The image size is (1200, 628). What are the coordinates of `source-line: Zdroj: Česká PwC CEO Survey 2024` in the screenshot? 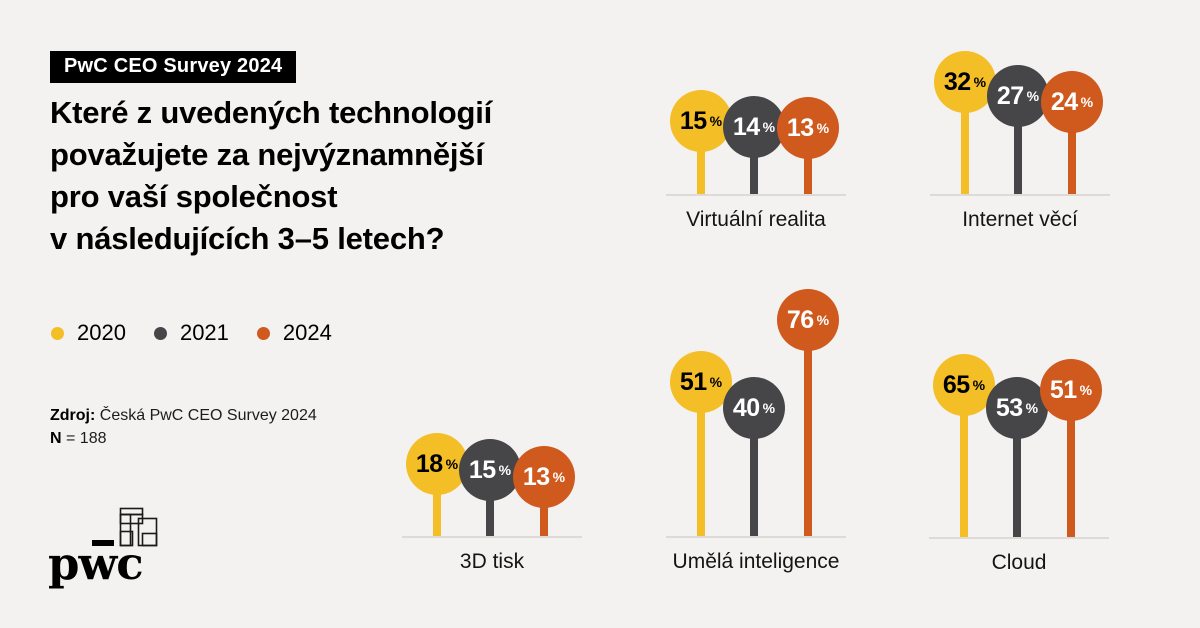 It's located at (183, 415).